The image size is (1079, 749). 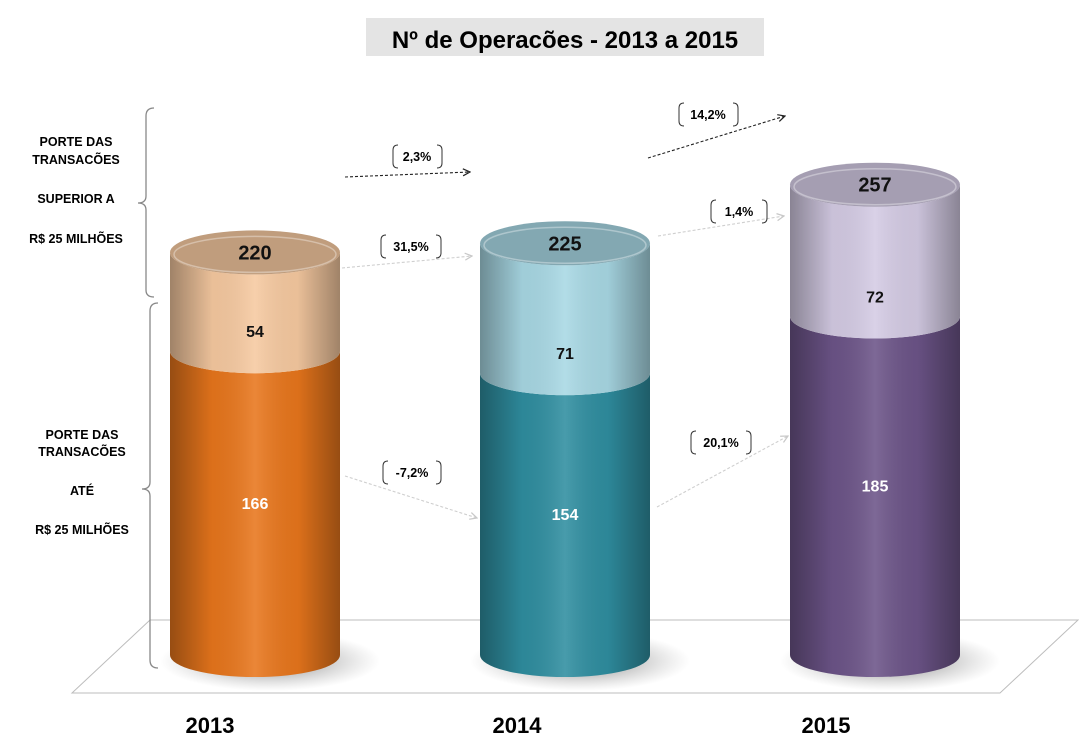 I want to click on legend-lower-line: TRANSACÕES, so click(x=82, y=451).